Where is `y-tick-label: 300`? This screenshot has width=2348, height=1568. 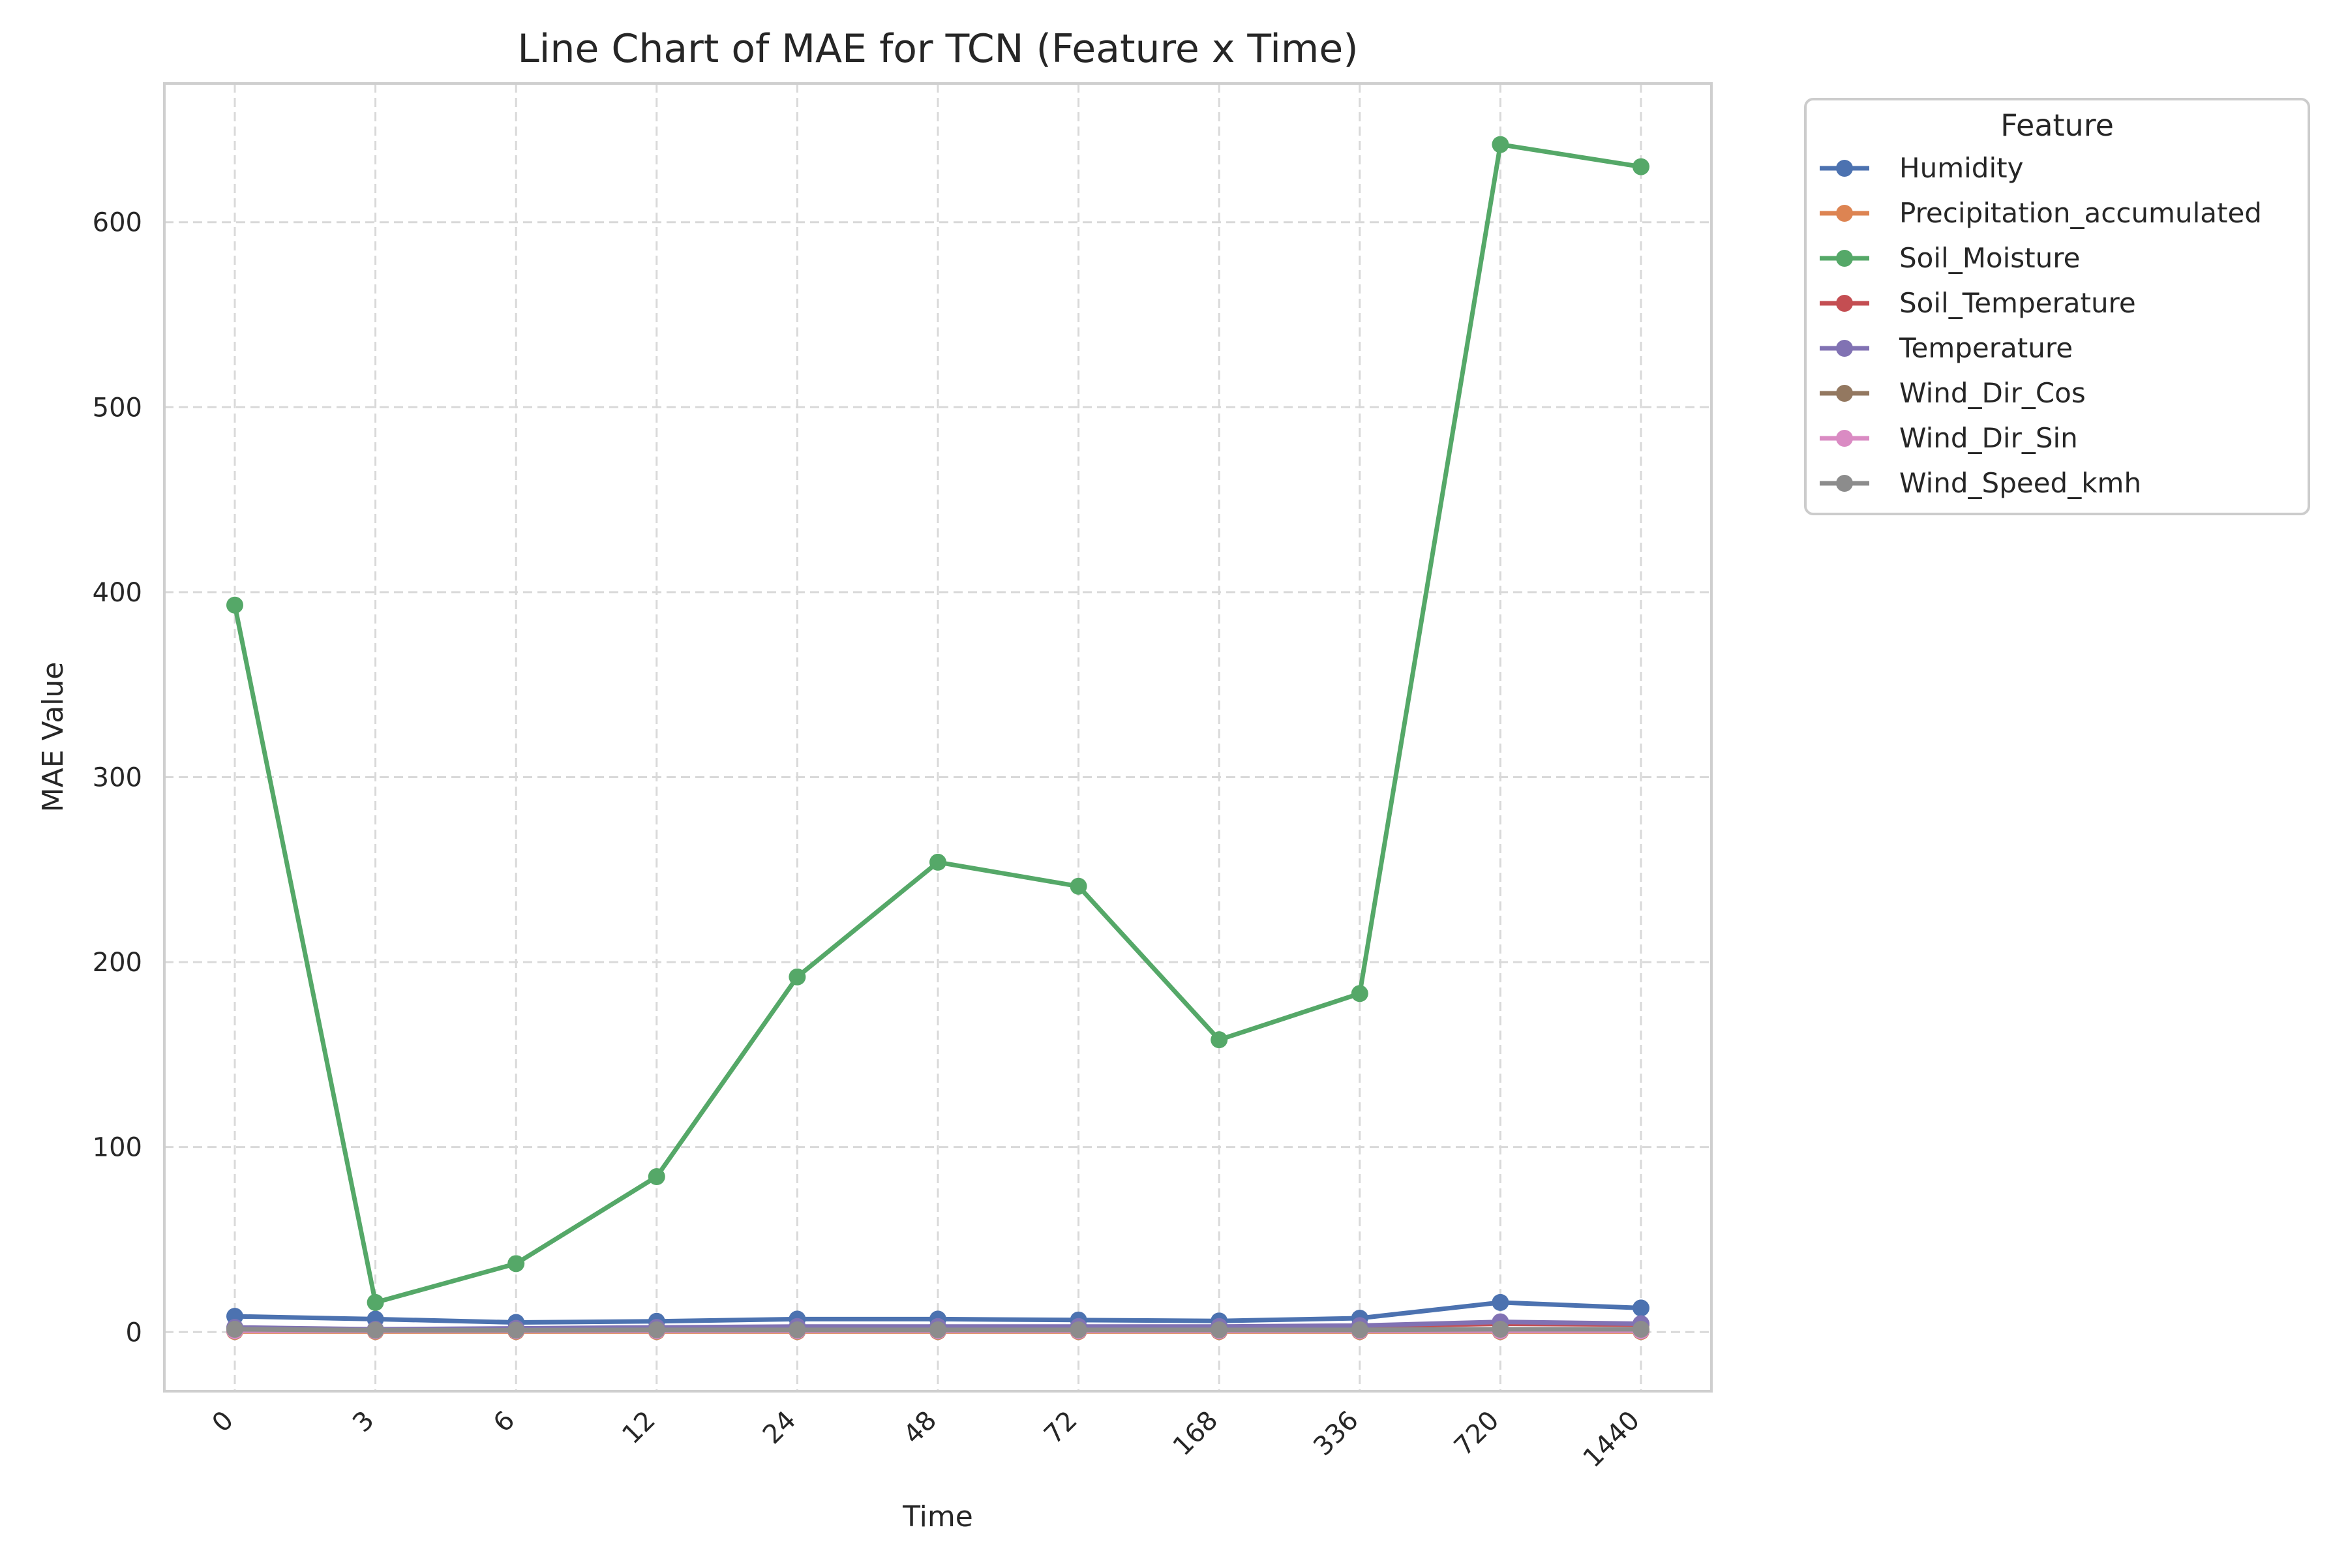
y-tick-label: 300 is located at coordinates (118, 777).